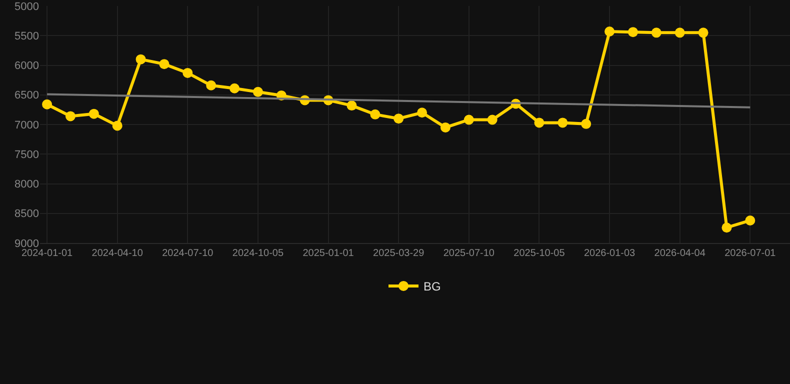 Image resolution: width=790 pixels, height=384 pixels. I want to click on y-tick-label: 7000, so click(26, 125).